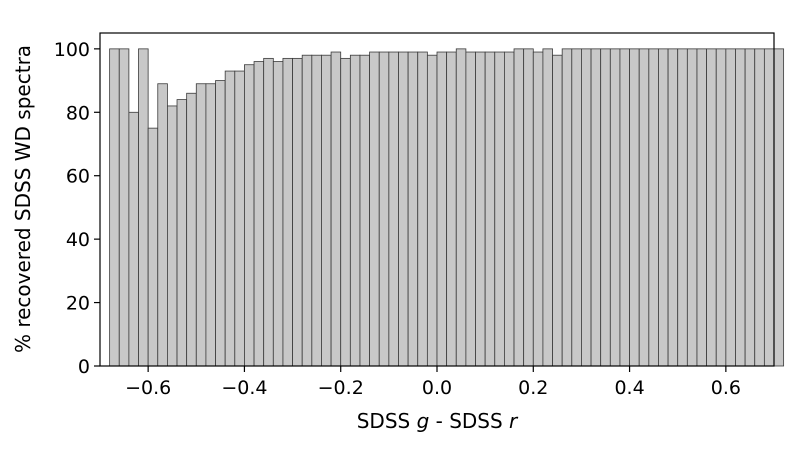  I want to click on x-tick-label: −0.4, so click(244, 388).